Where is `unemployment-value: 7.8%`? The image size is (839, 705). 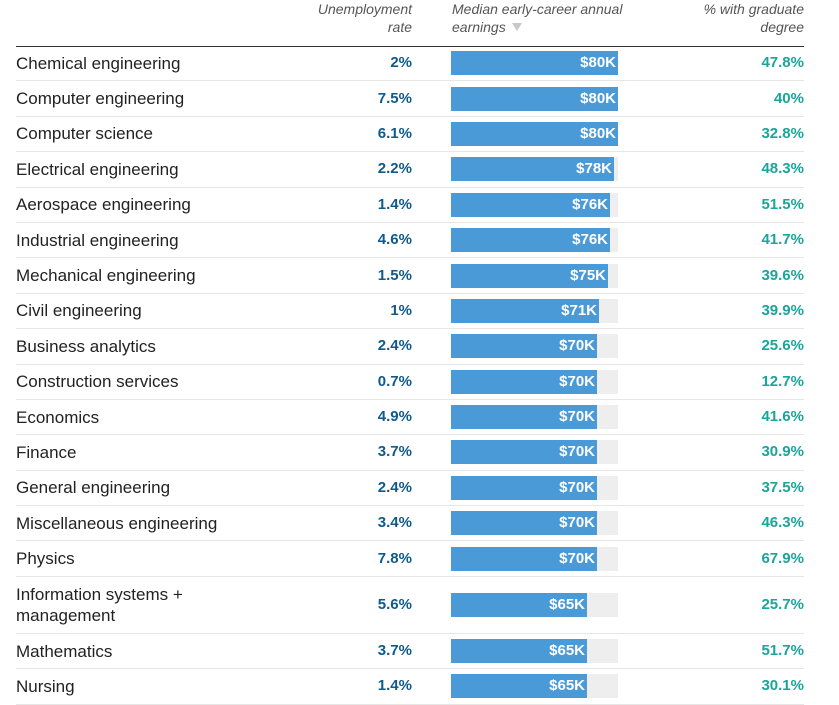
unemployment-value: 7.8% is located at coordinates (394, 558).